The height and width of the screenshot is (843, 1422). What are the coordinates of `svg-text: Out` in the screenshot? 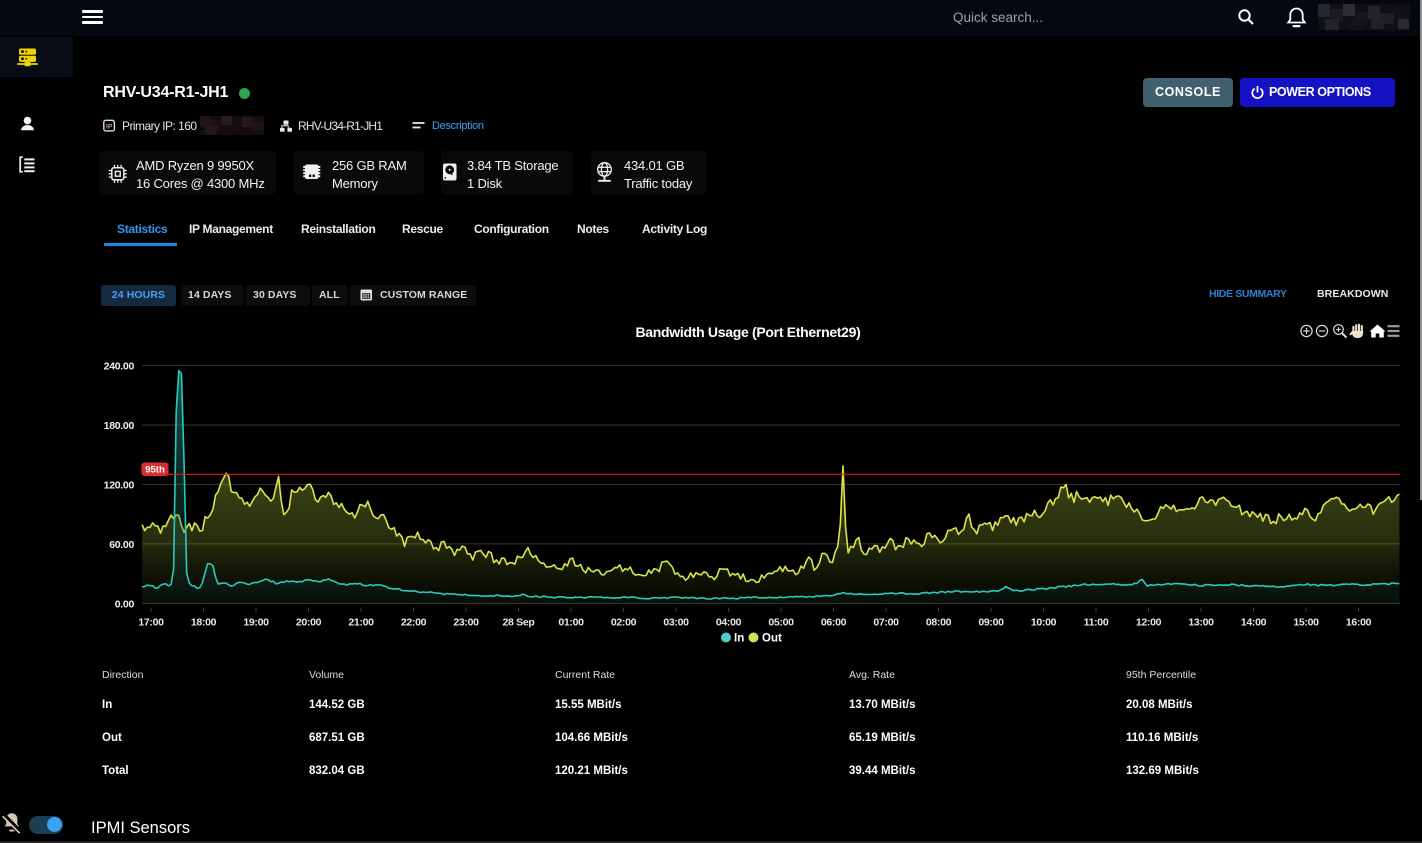 It's located at (772, 639).